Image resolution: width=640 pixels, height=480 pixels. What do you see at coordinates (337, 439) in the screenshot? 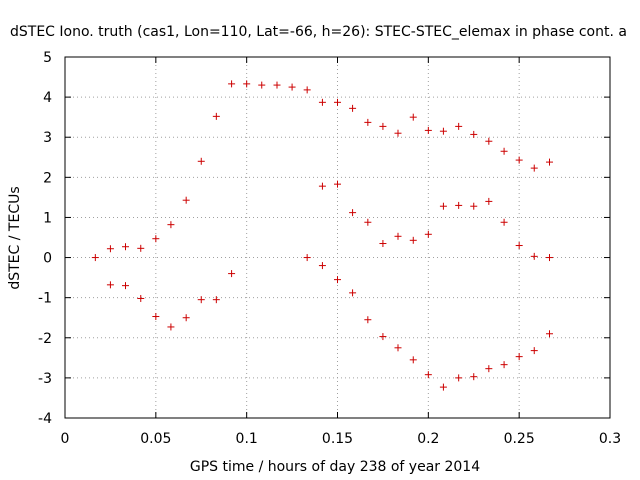
I see `x-tick-label: 0.15` at bounding box center [337, 439].